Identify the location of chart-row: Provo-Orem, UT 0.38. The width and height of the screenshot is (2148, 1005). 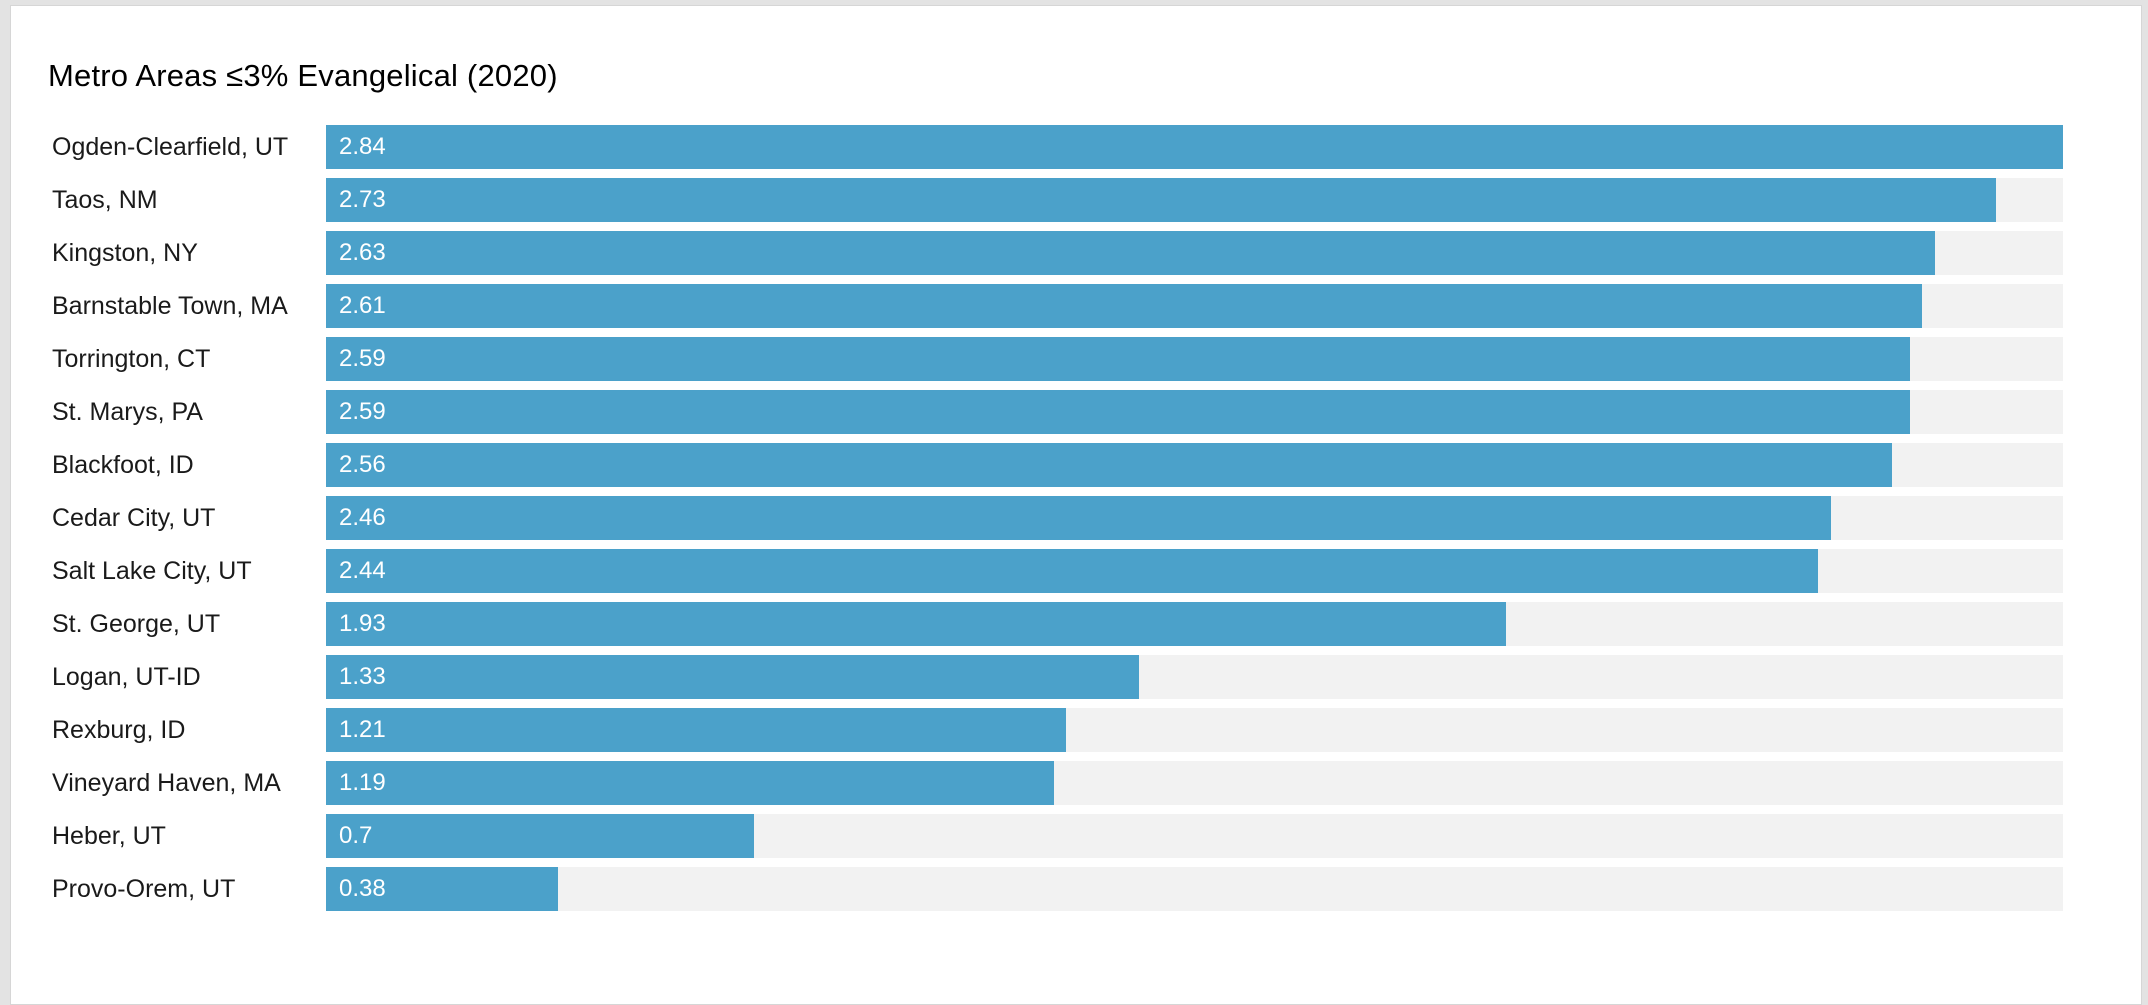
(1096, 889).